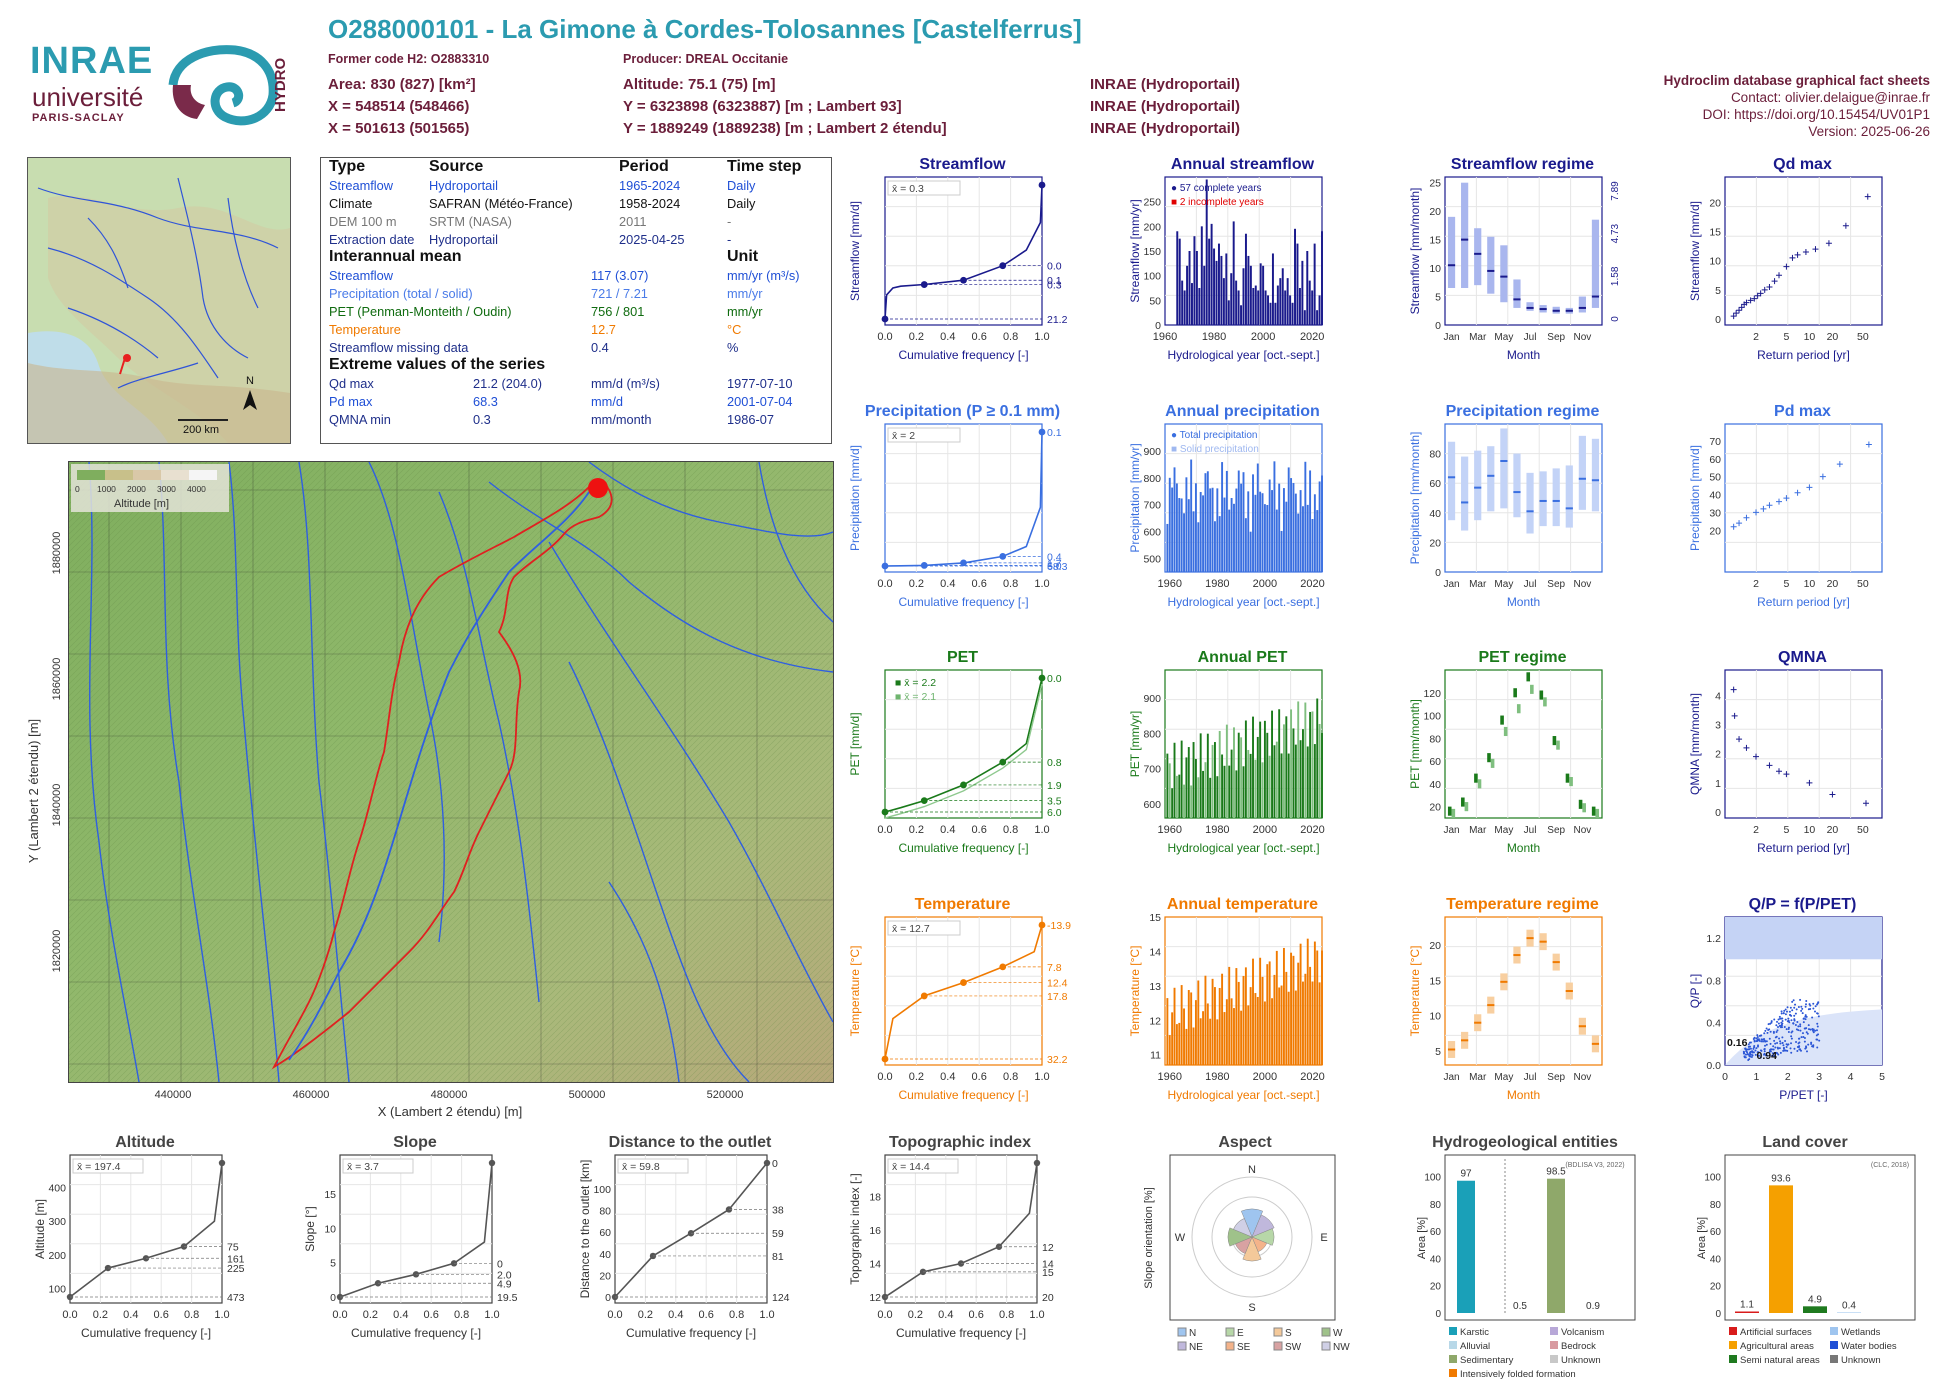 This screenshot has height=1386, width=1960. What do you see at coordinates (1756, 584) in the screenshot?
I see `x-tick-label: 2` at bounding box center [1756, 584].